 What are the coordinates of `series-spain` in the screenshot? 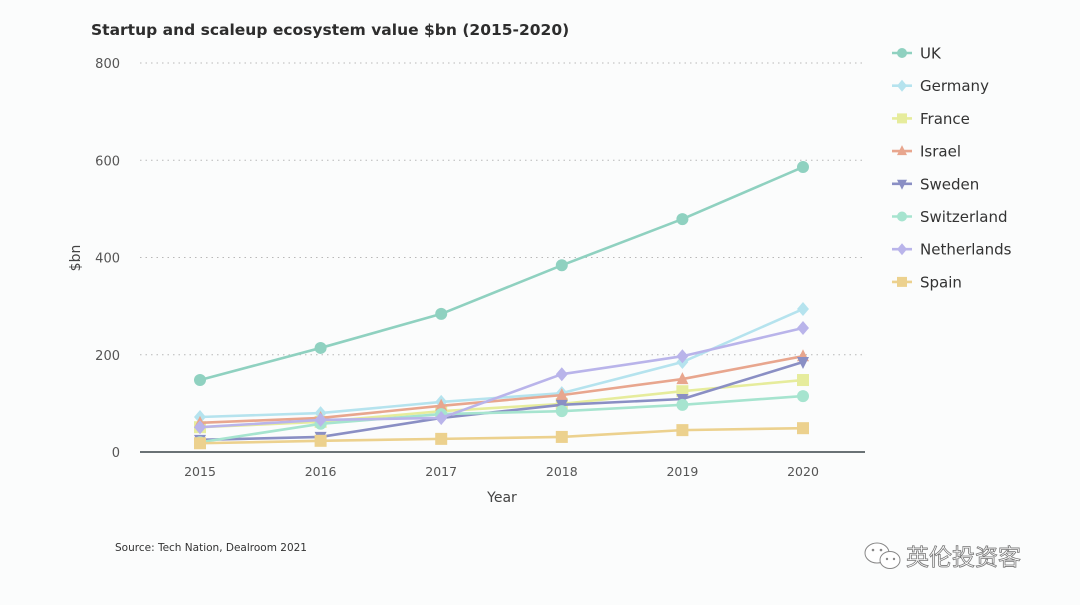 It's located at (501, 436).